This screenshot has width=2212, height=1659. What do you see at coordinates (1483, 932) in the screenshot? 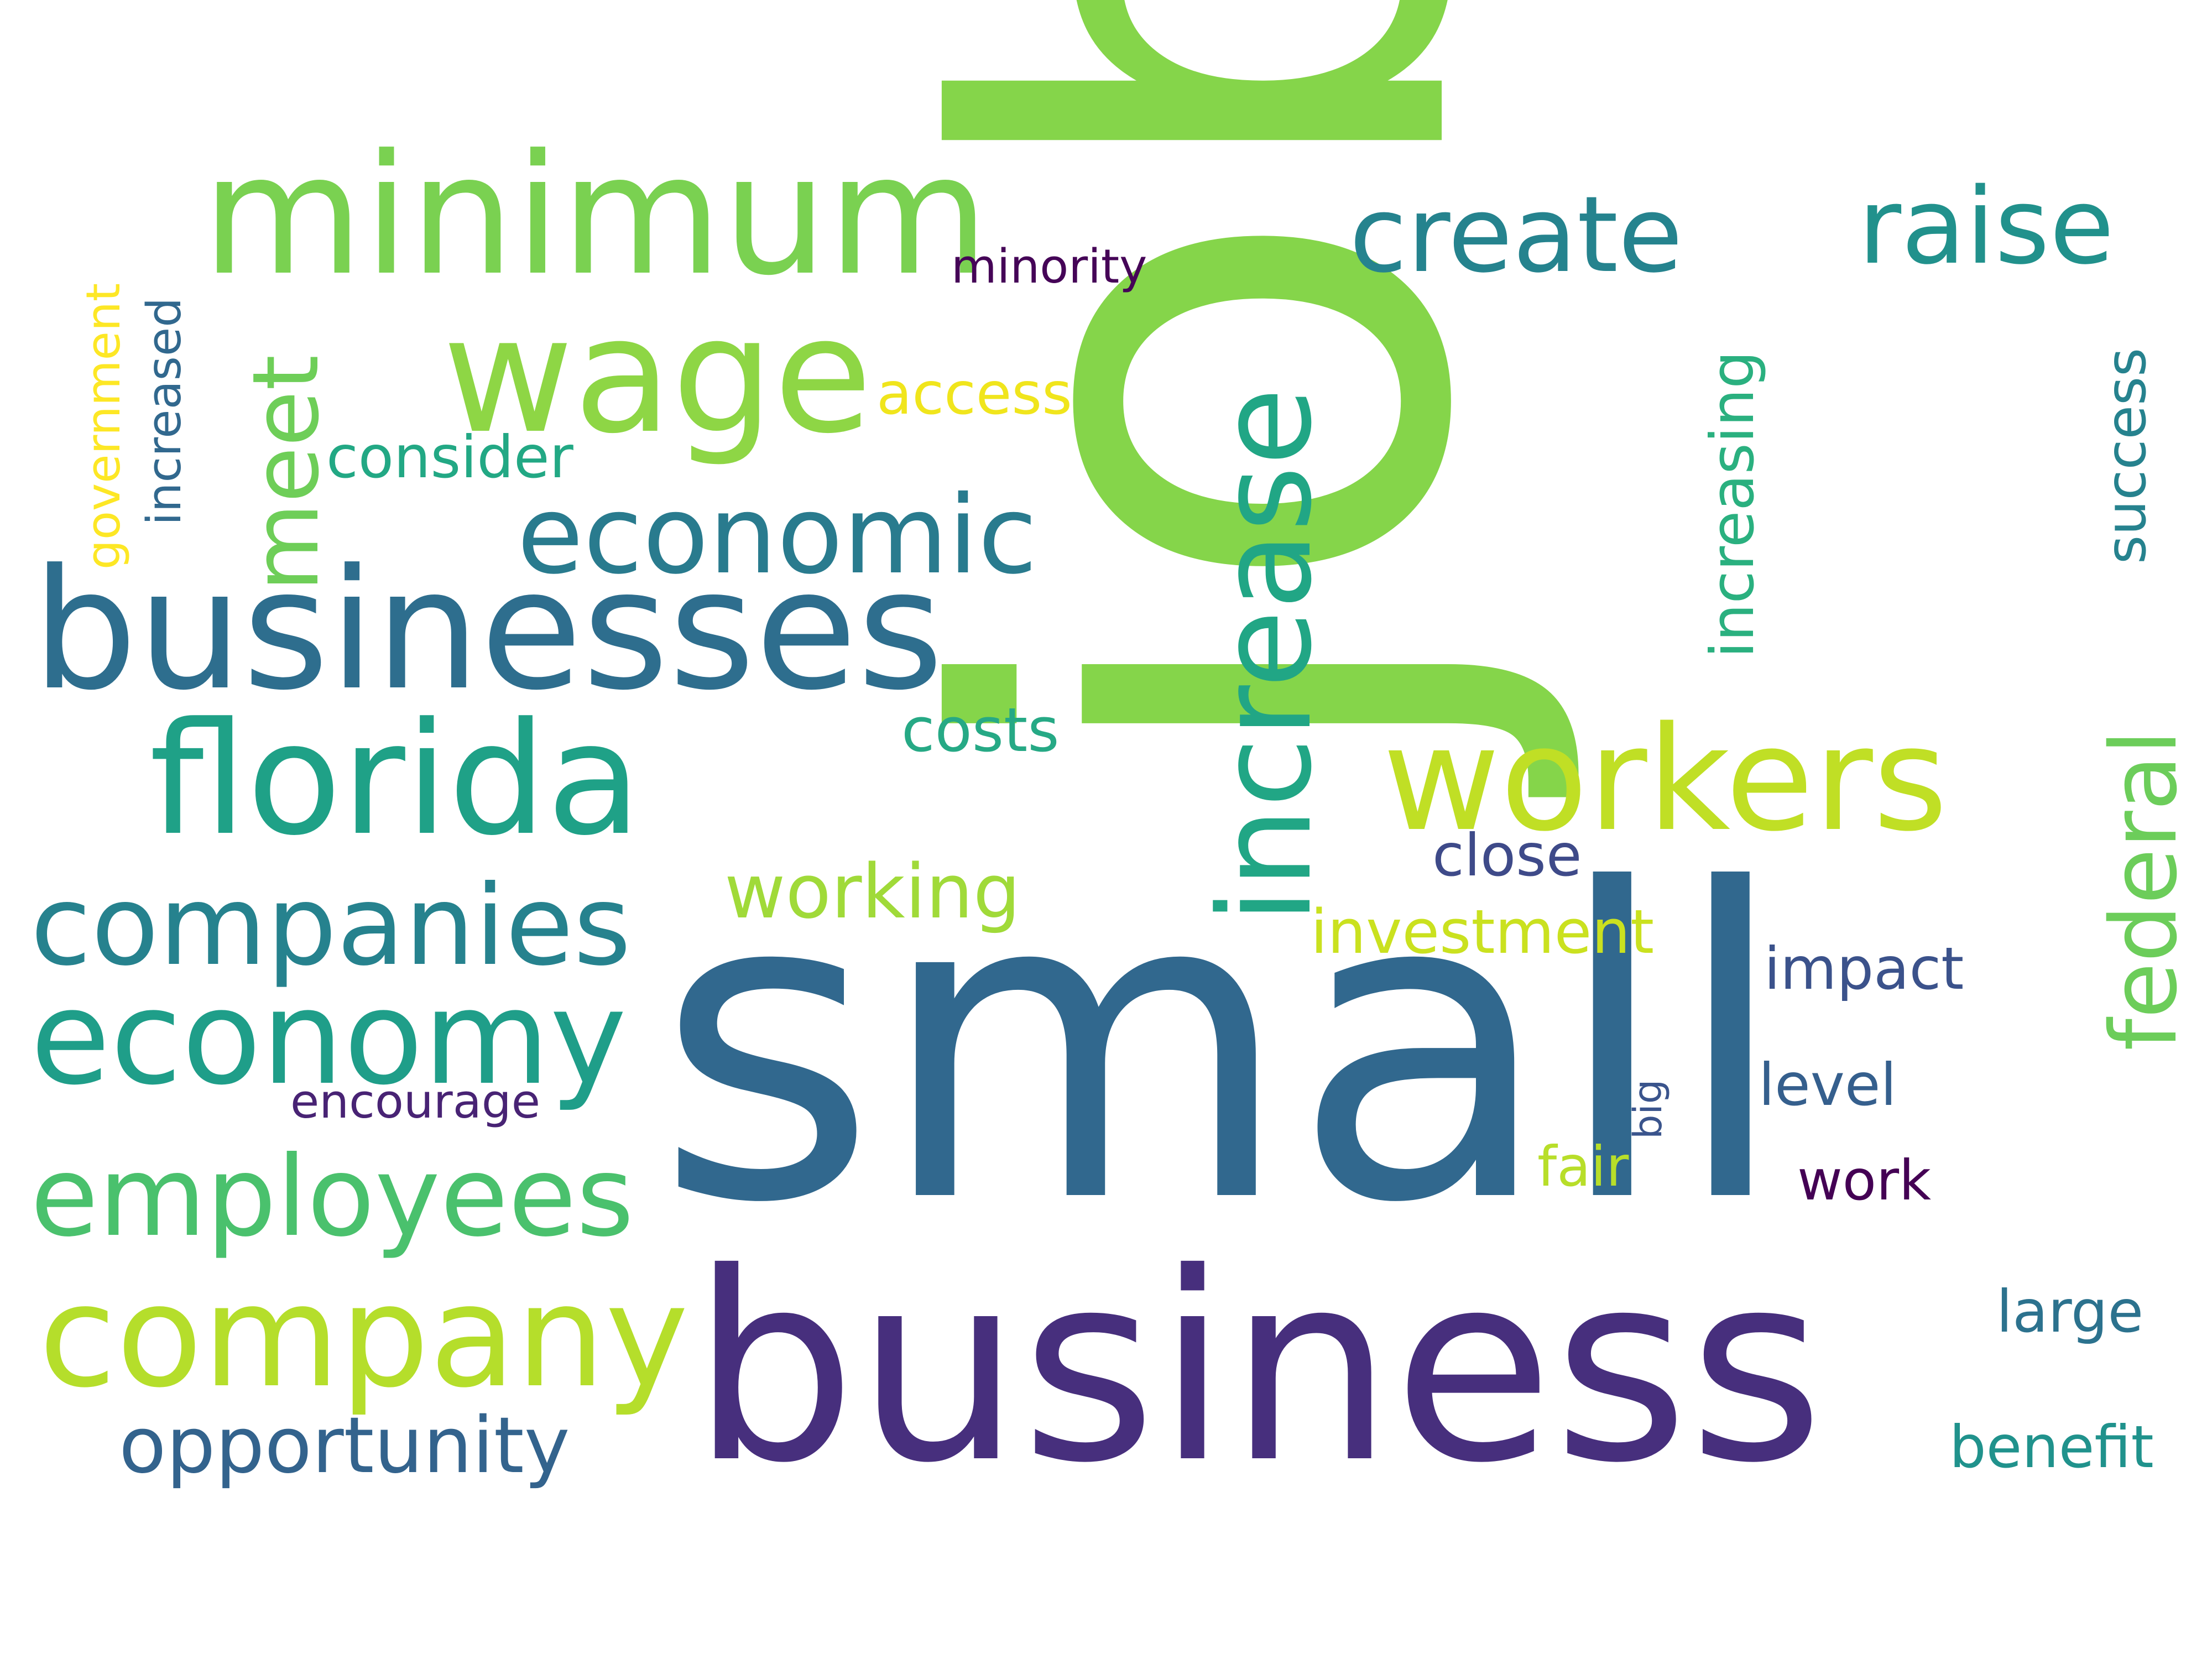
I see `word-investment: investment` at bounding box center [1483, 932].